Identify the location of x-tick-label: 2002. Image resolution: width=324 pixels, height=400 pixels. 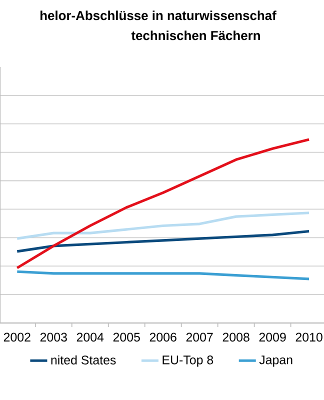
(17, 337).